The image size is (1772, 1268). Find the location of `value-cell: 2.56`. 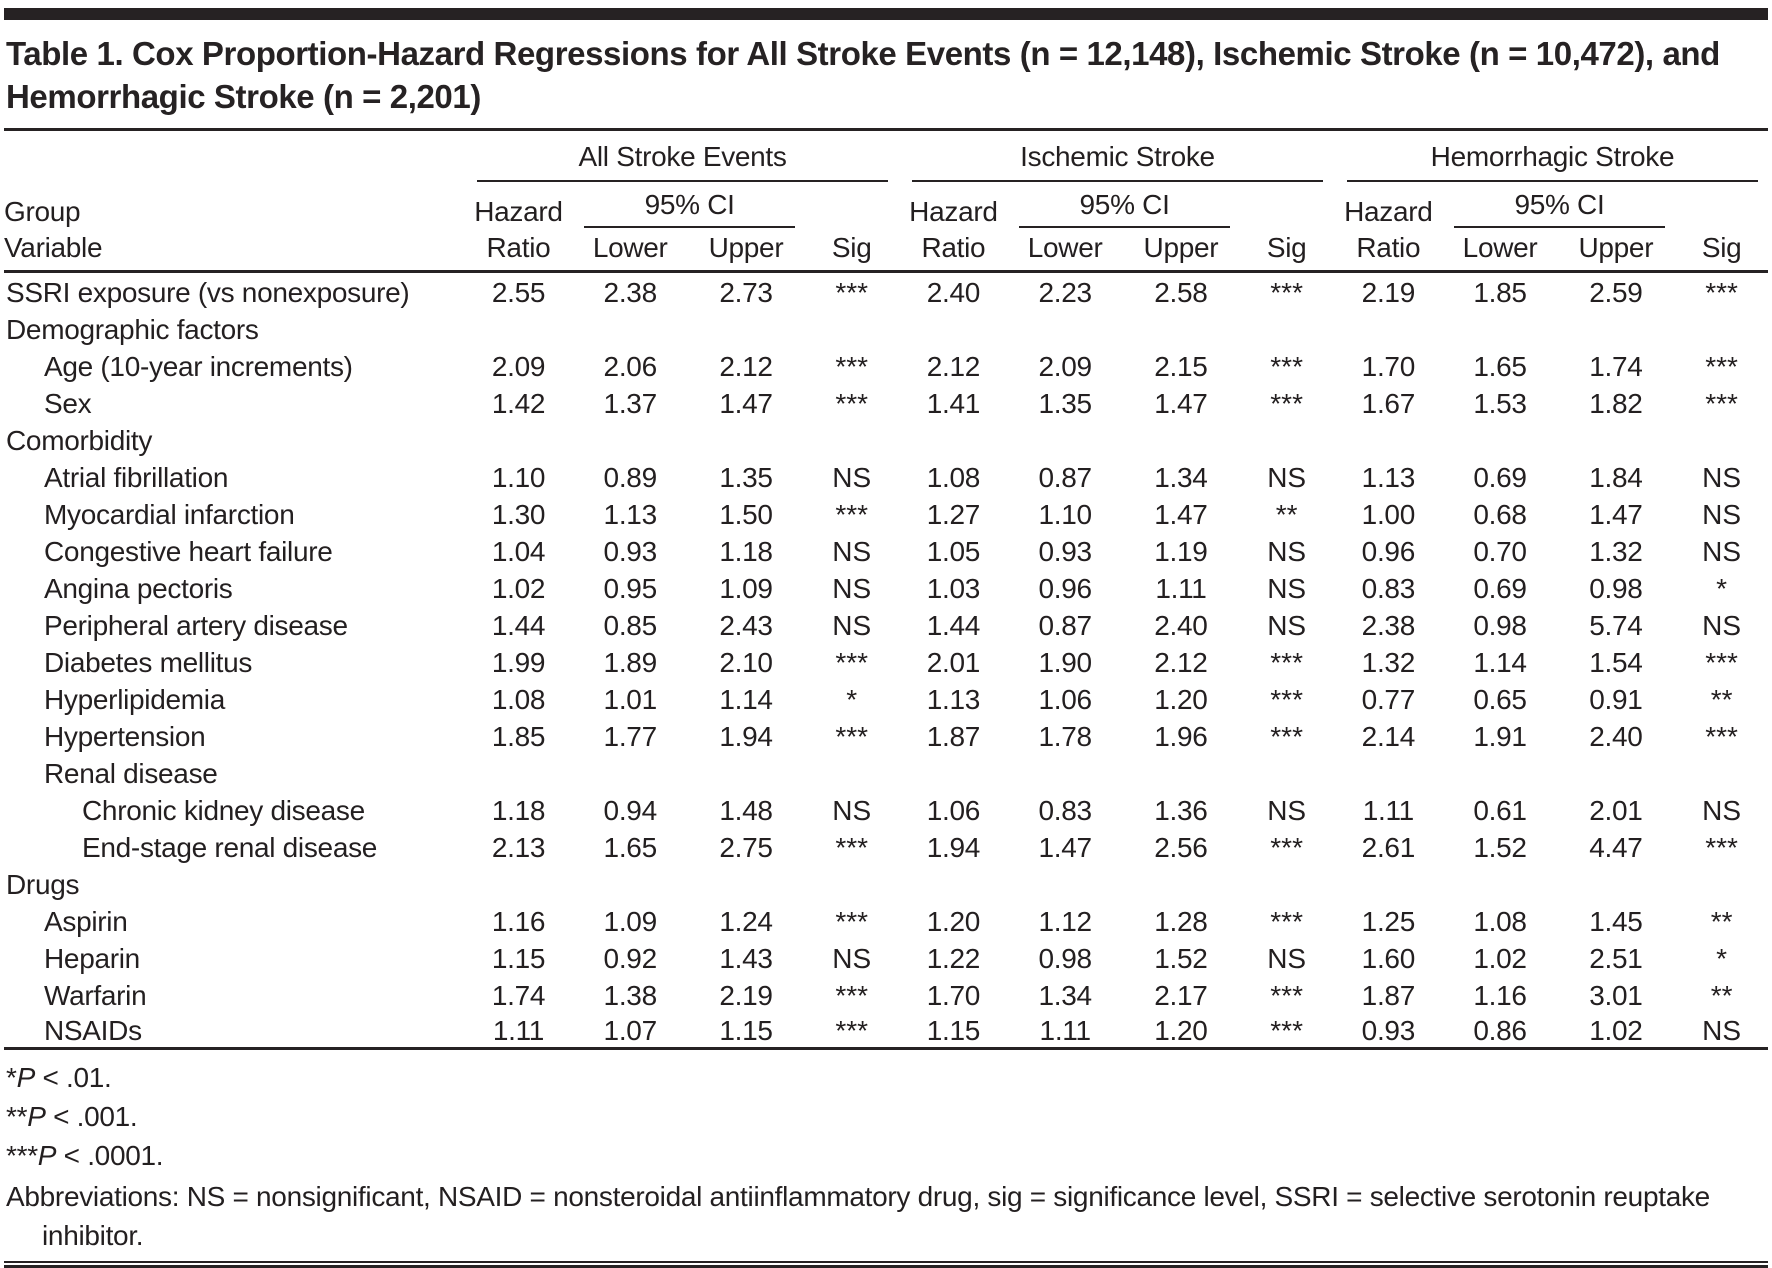

value-cell: 2.56 is located at coordinates (1181, 847).